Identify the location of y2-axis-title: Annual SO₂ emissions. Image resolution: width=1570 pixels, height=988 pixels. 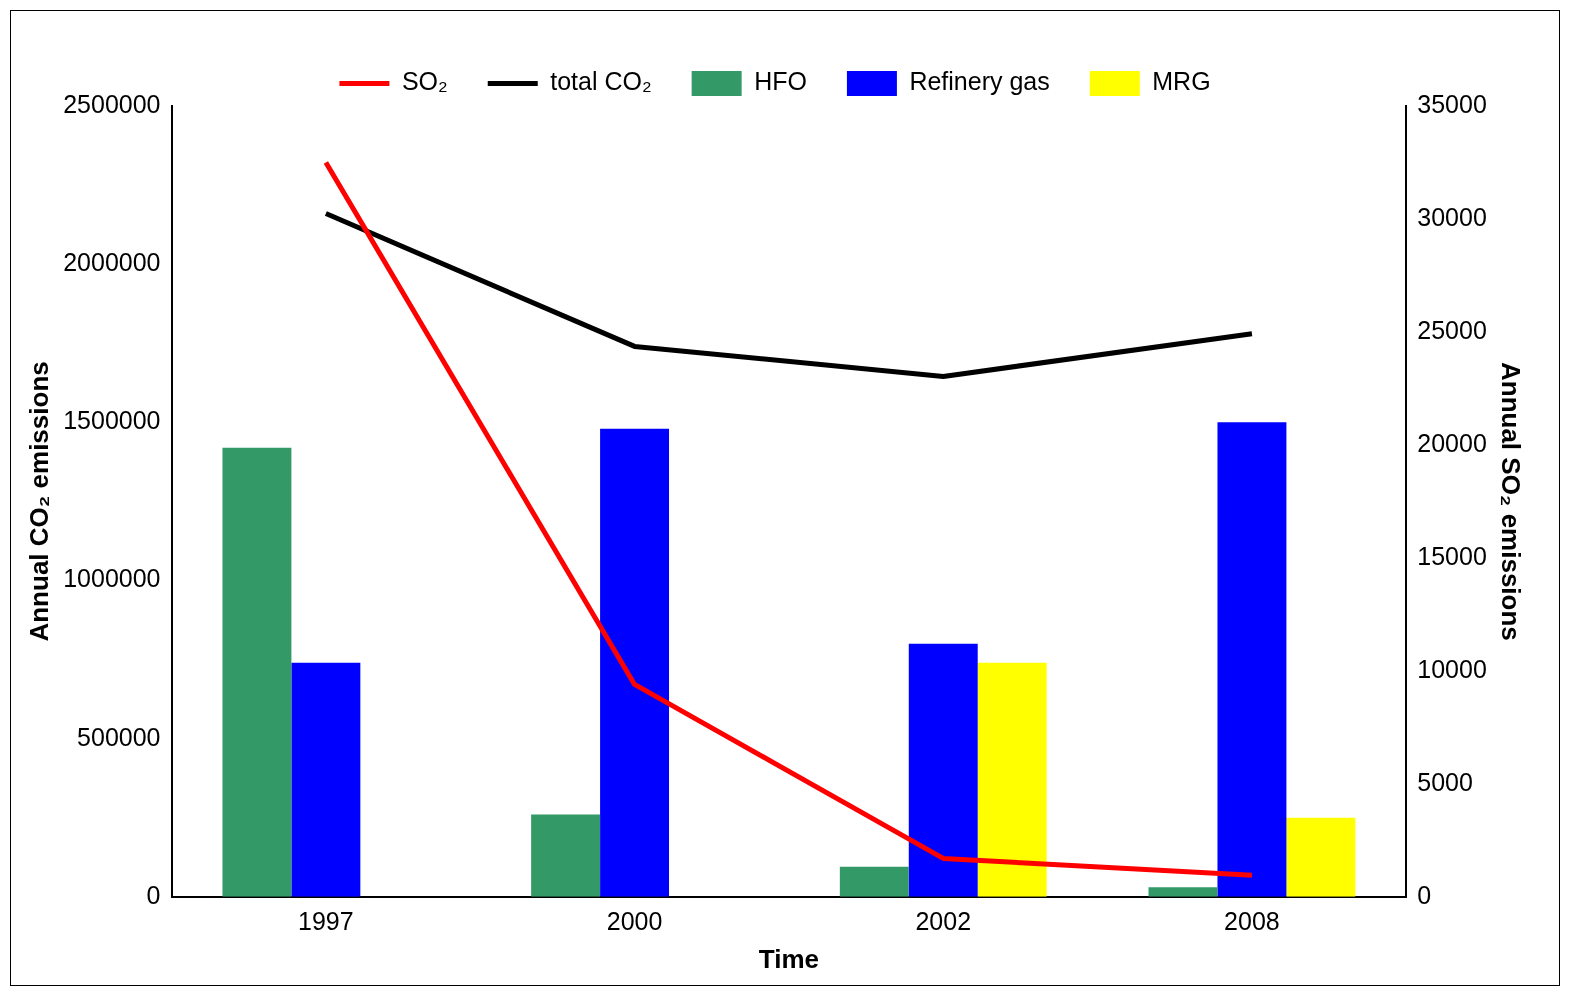
(1511, 501).